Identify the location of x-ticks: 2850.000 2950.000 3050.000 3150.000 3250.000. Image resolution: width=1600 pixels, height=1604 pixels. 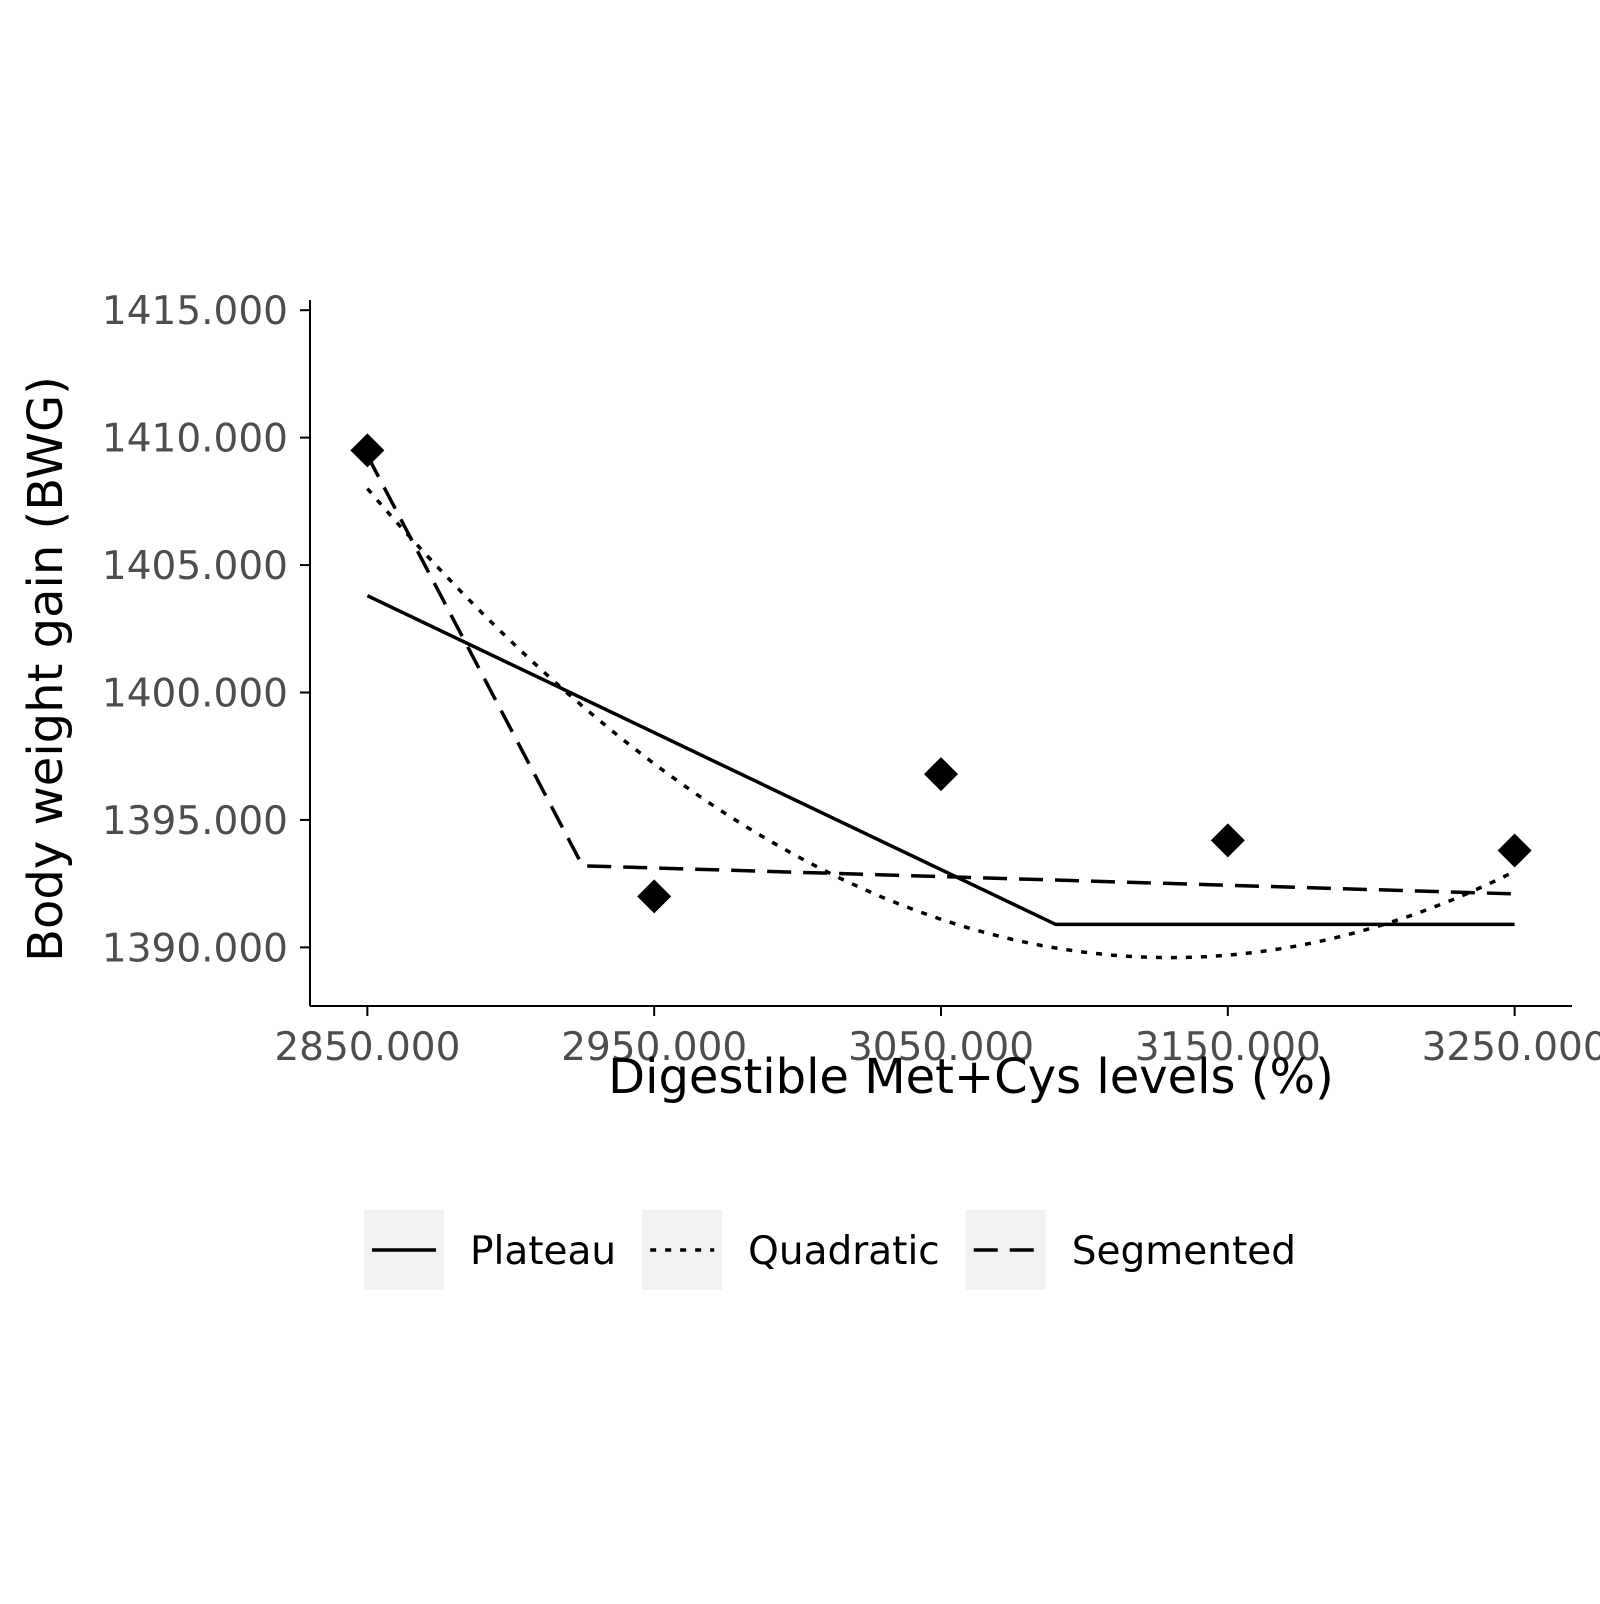
(937, 1038).